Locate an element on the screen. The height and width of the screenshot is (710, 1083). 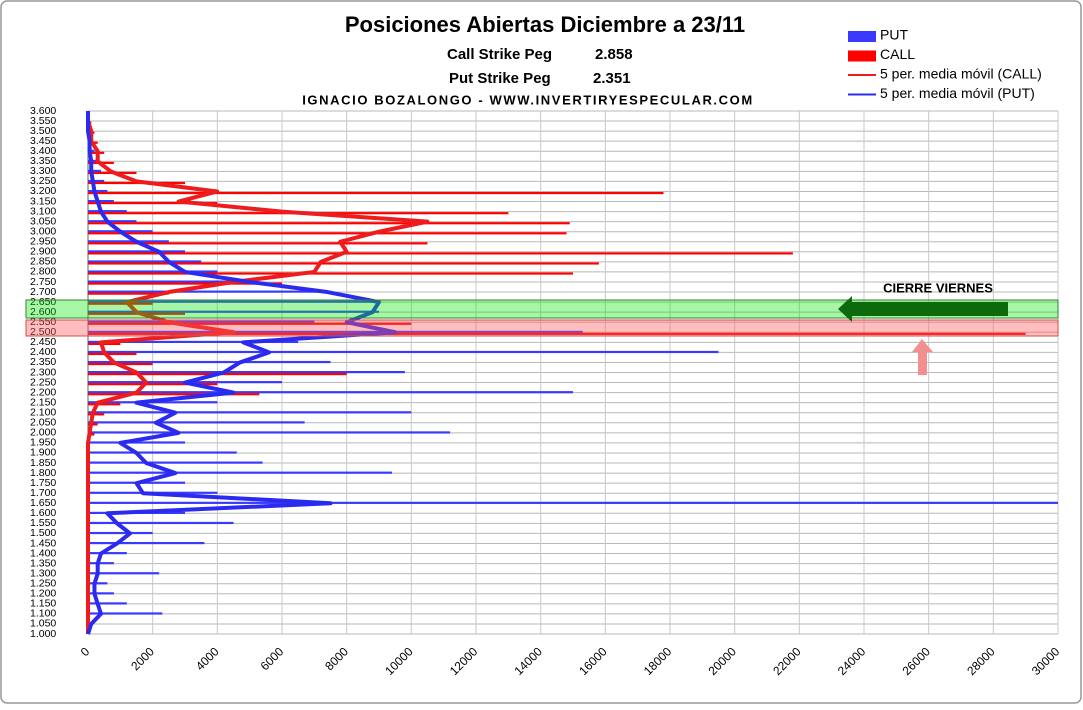
y-tick-label: 2.500 is located at coordinates (43, 332).